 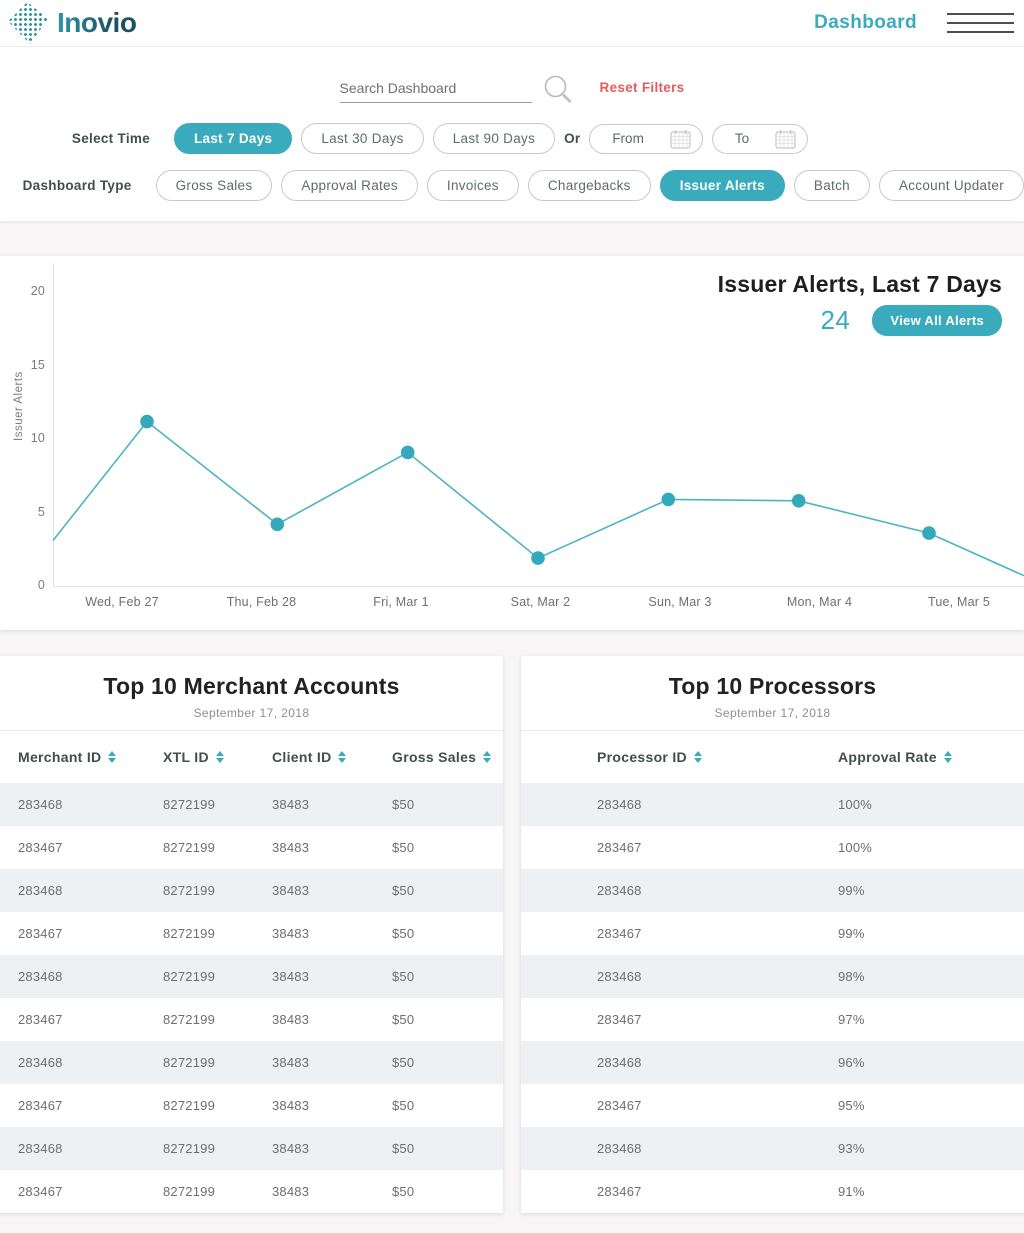 I want to click on table-cell: 98%, so click(x=851, y=976).